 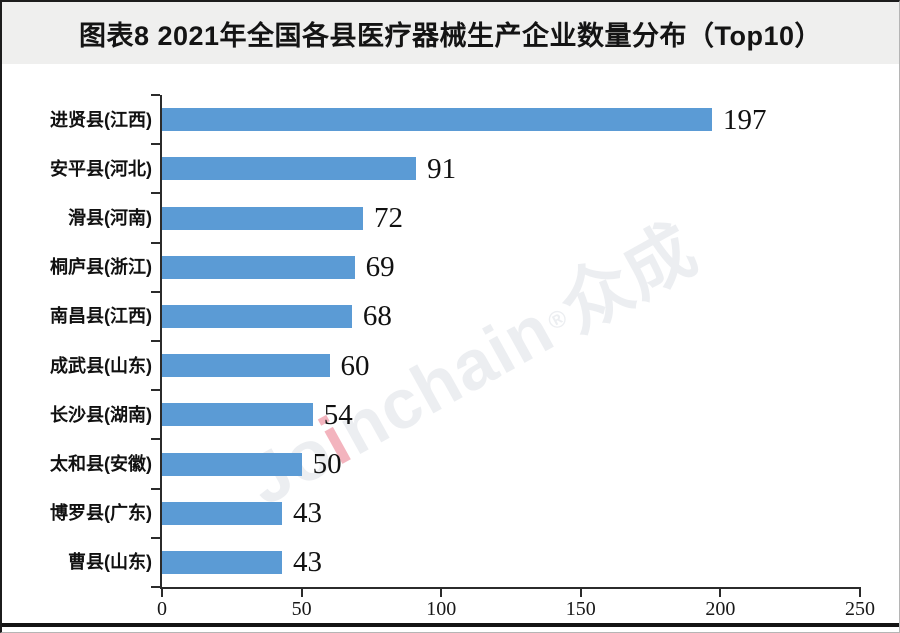 What do you see at coordinates (580, 609) in the screenshot?
I see `x-axis-tick-label: 150` at bounding box center [580, 609].